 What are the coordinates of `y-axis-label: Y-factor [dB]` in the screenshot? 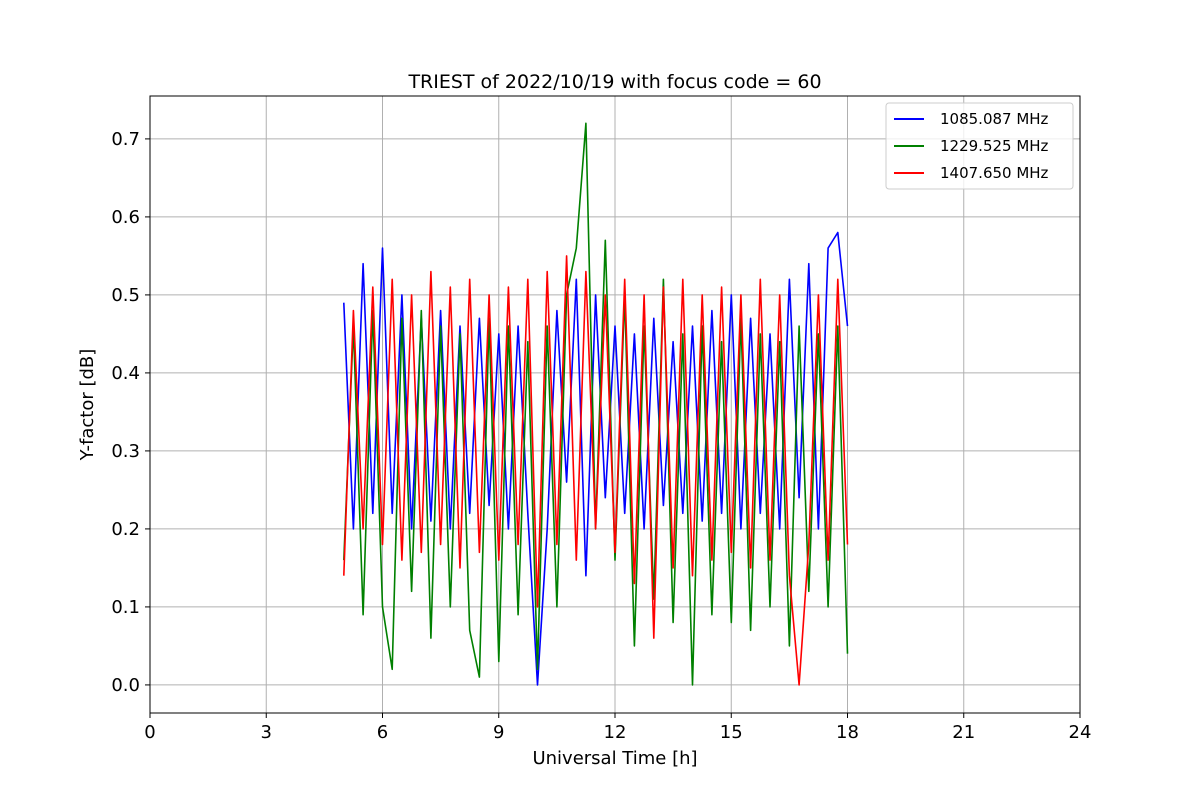 It's located at (87, 405).